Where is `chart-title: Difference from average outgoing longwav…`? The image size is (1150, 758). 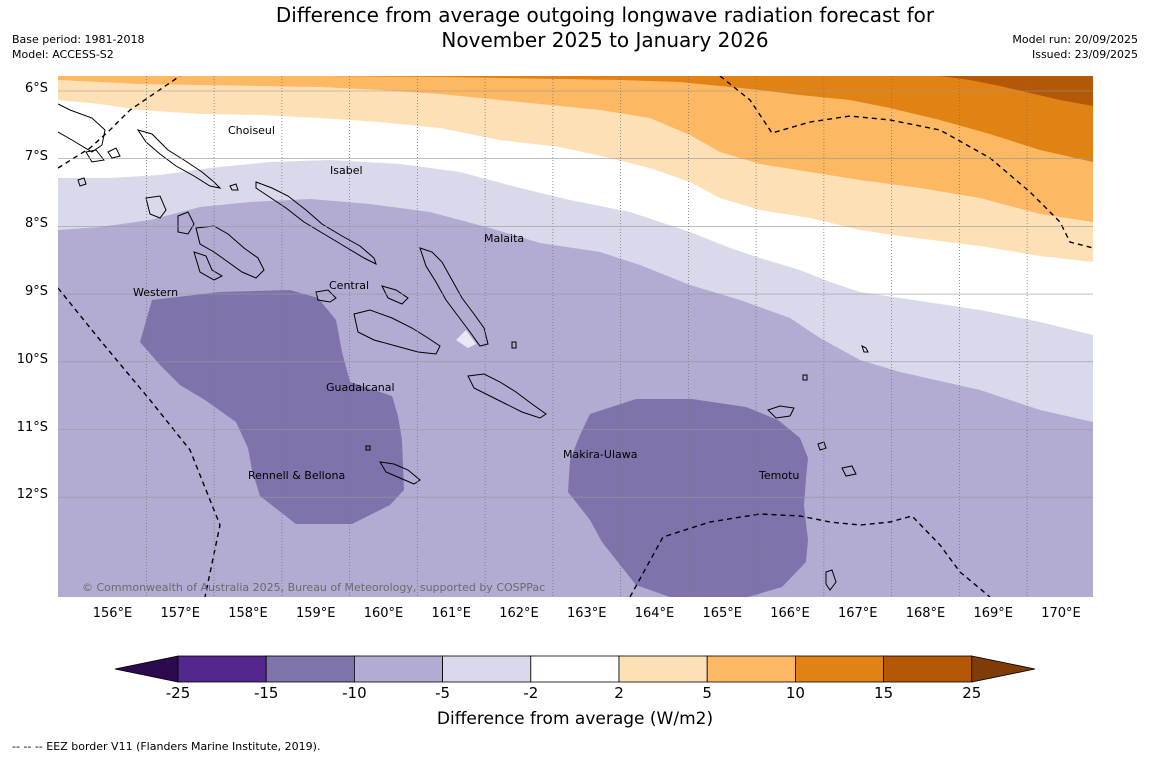 chart-title: Difference from average outgoing longwav… is located at coordinates (605, 28).